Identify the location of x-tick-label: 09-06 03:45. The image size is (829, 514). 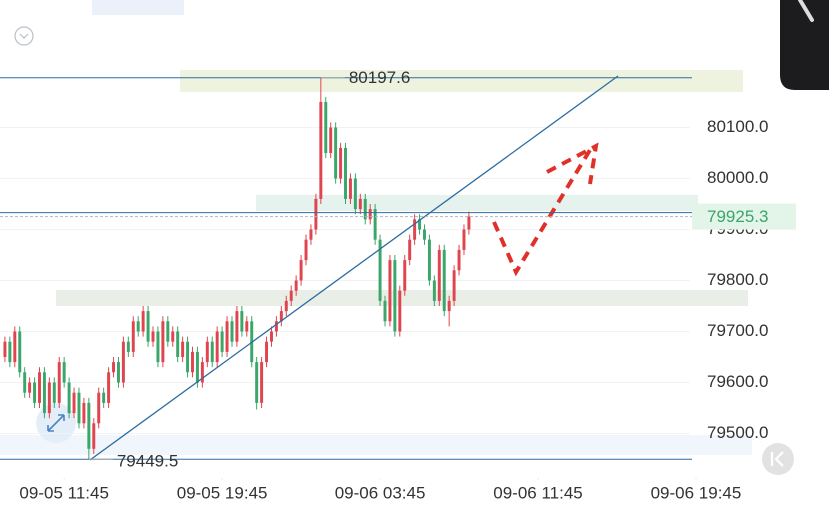
(380, 492).